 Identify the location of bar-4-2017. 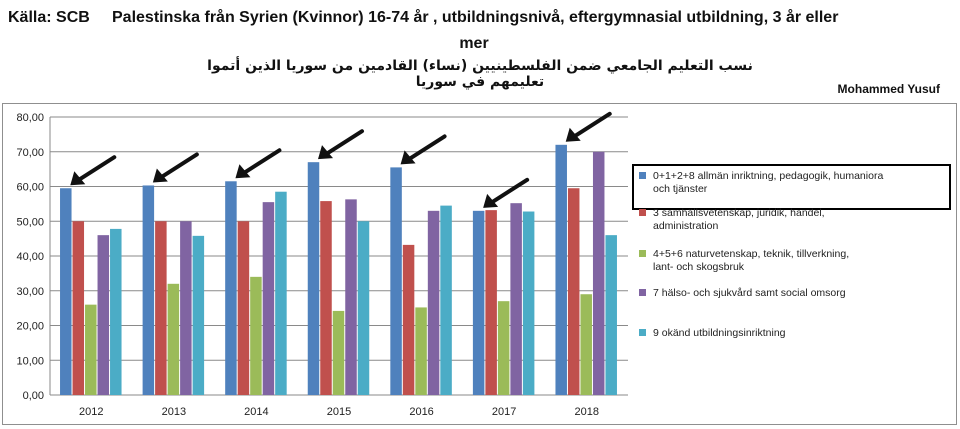
(516, 299).